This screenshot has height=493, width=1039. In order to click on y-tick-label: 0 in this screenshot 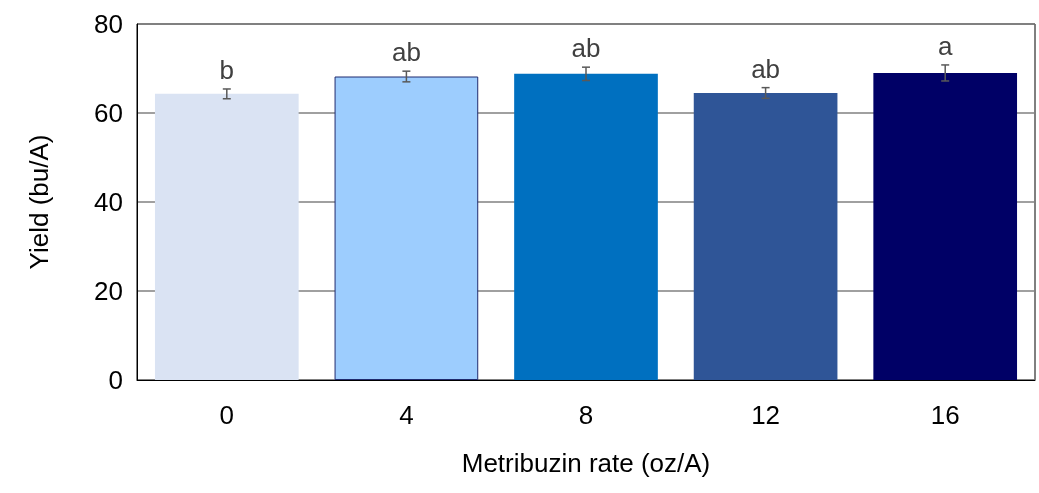, I will do `click(115, 380)`.